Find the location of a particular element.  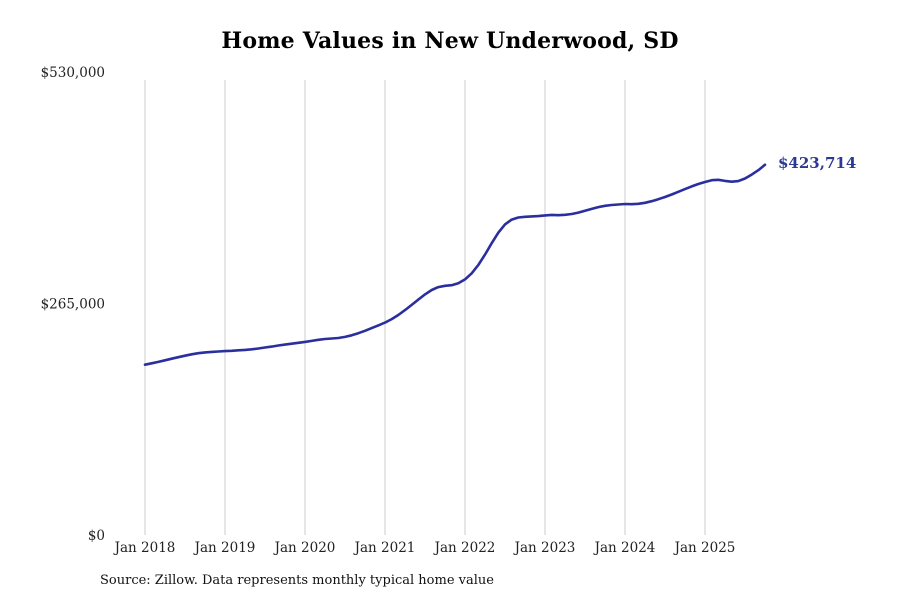

x-tick-label: Jan 2025 is located at coordinates (704, 548).